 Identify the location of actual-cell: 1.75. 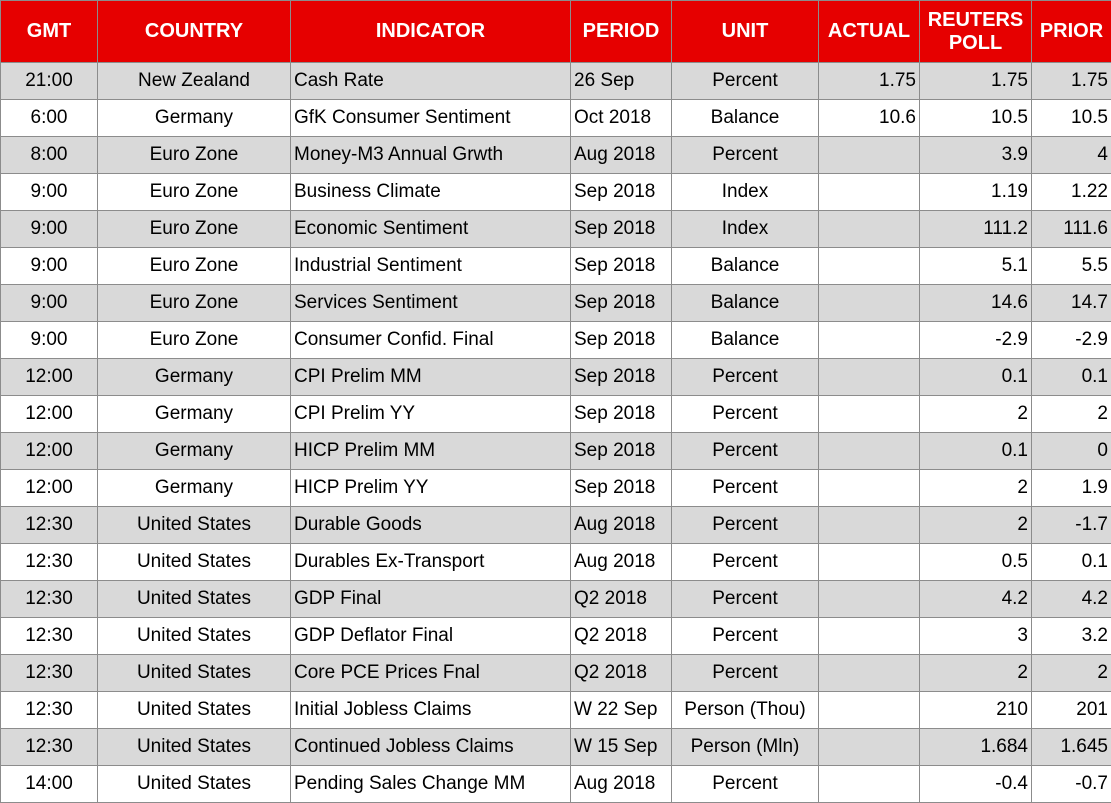
(869, 81).